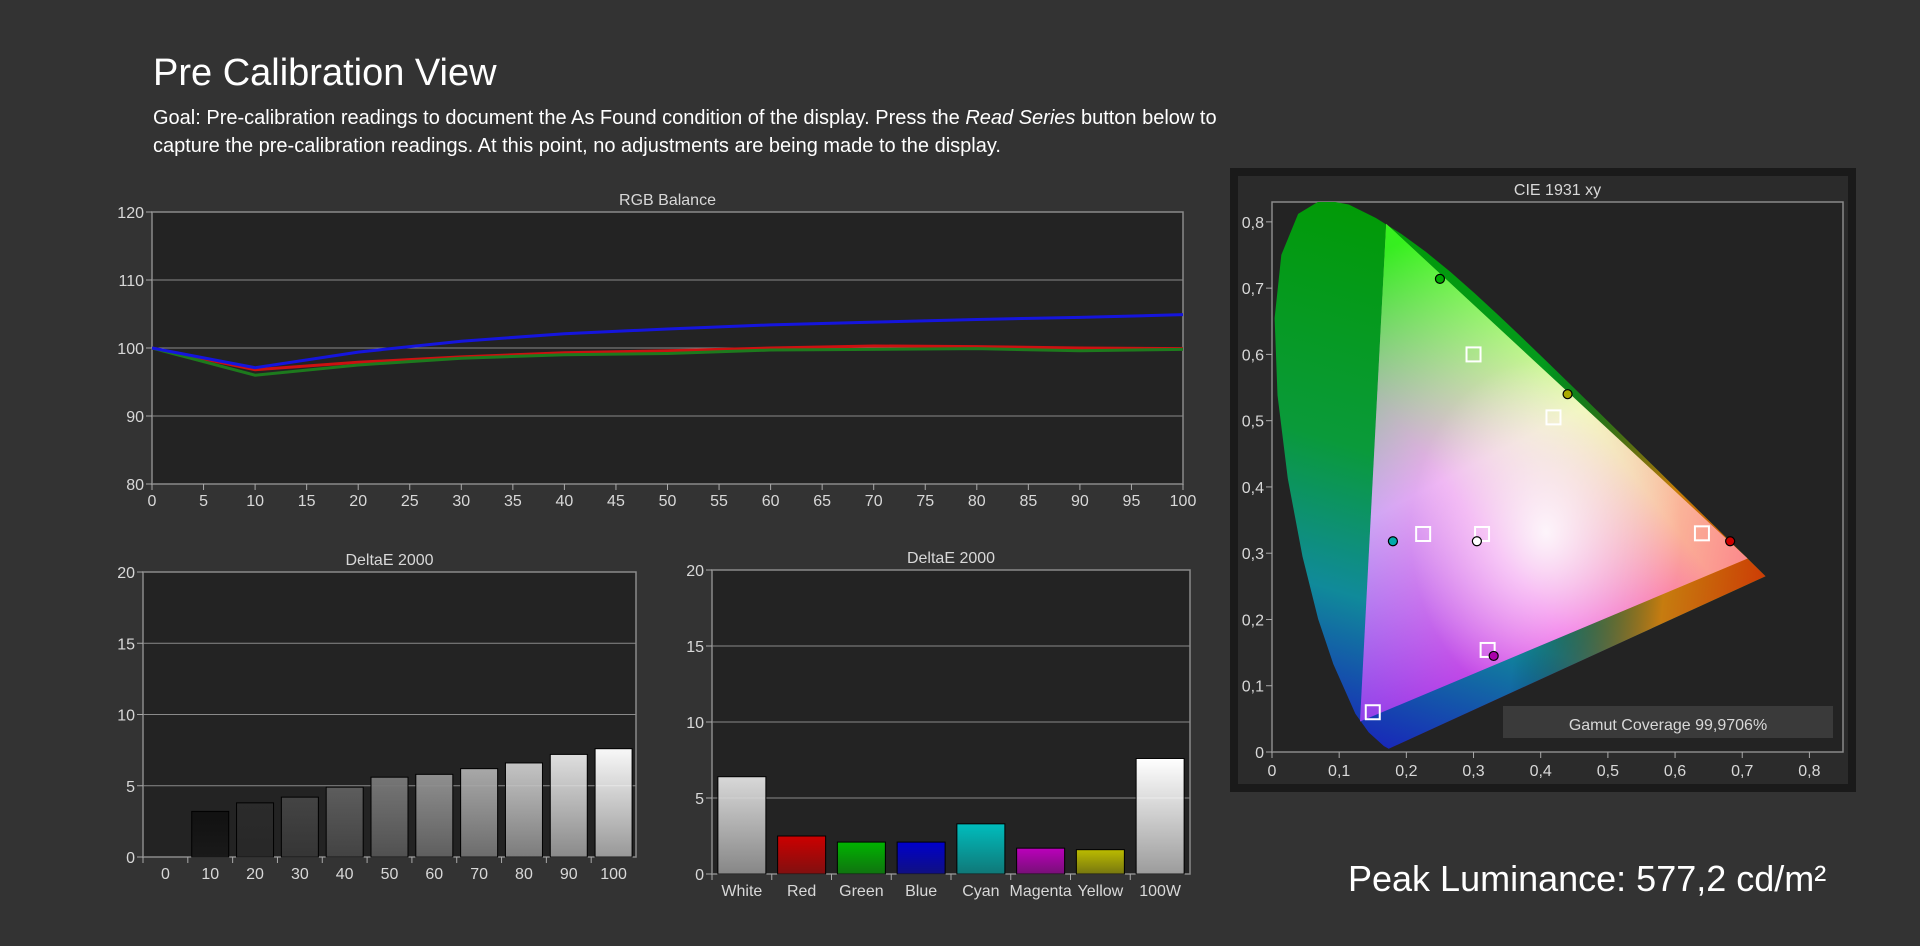  What do you see at coordinates (719, 501) in the screenshot?
I see `x-tick-label: 55` at bounding box center [719, 501].